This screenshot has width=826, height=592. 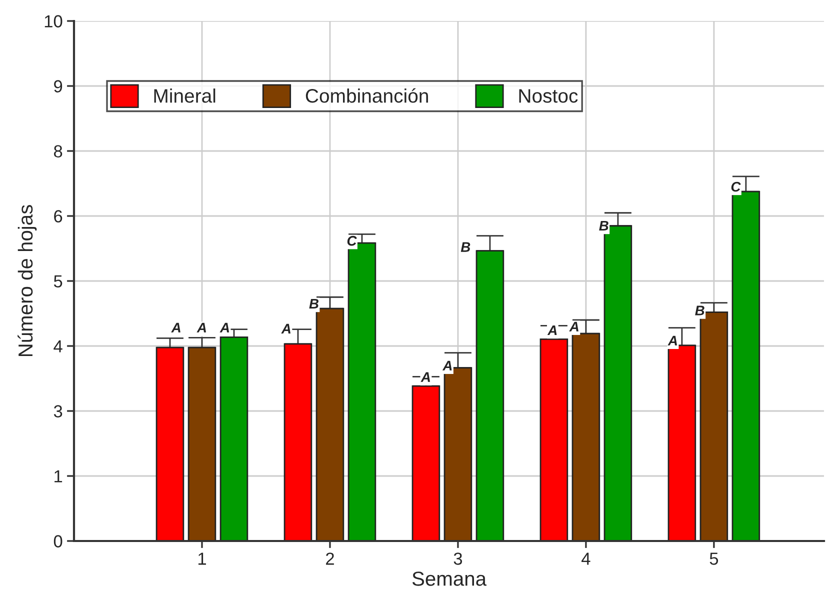 What do you see at coordinates (58, 346) in the screenshot?
I see `y-tick-label: 4` at bounding box center [58, 346].